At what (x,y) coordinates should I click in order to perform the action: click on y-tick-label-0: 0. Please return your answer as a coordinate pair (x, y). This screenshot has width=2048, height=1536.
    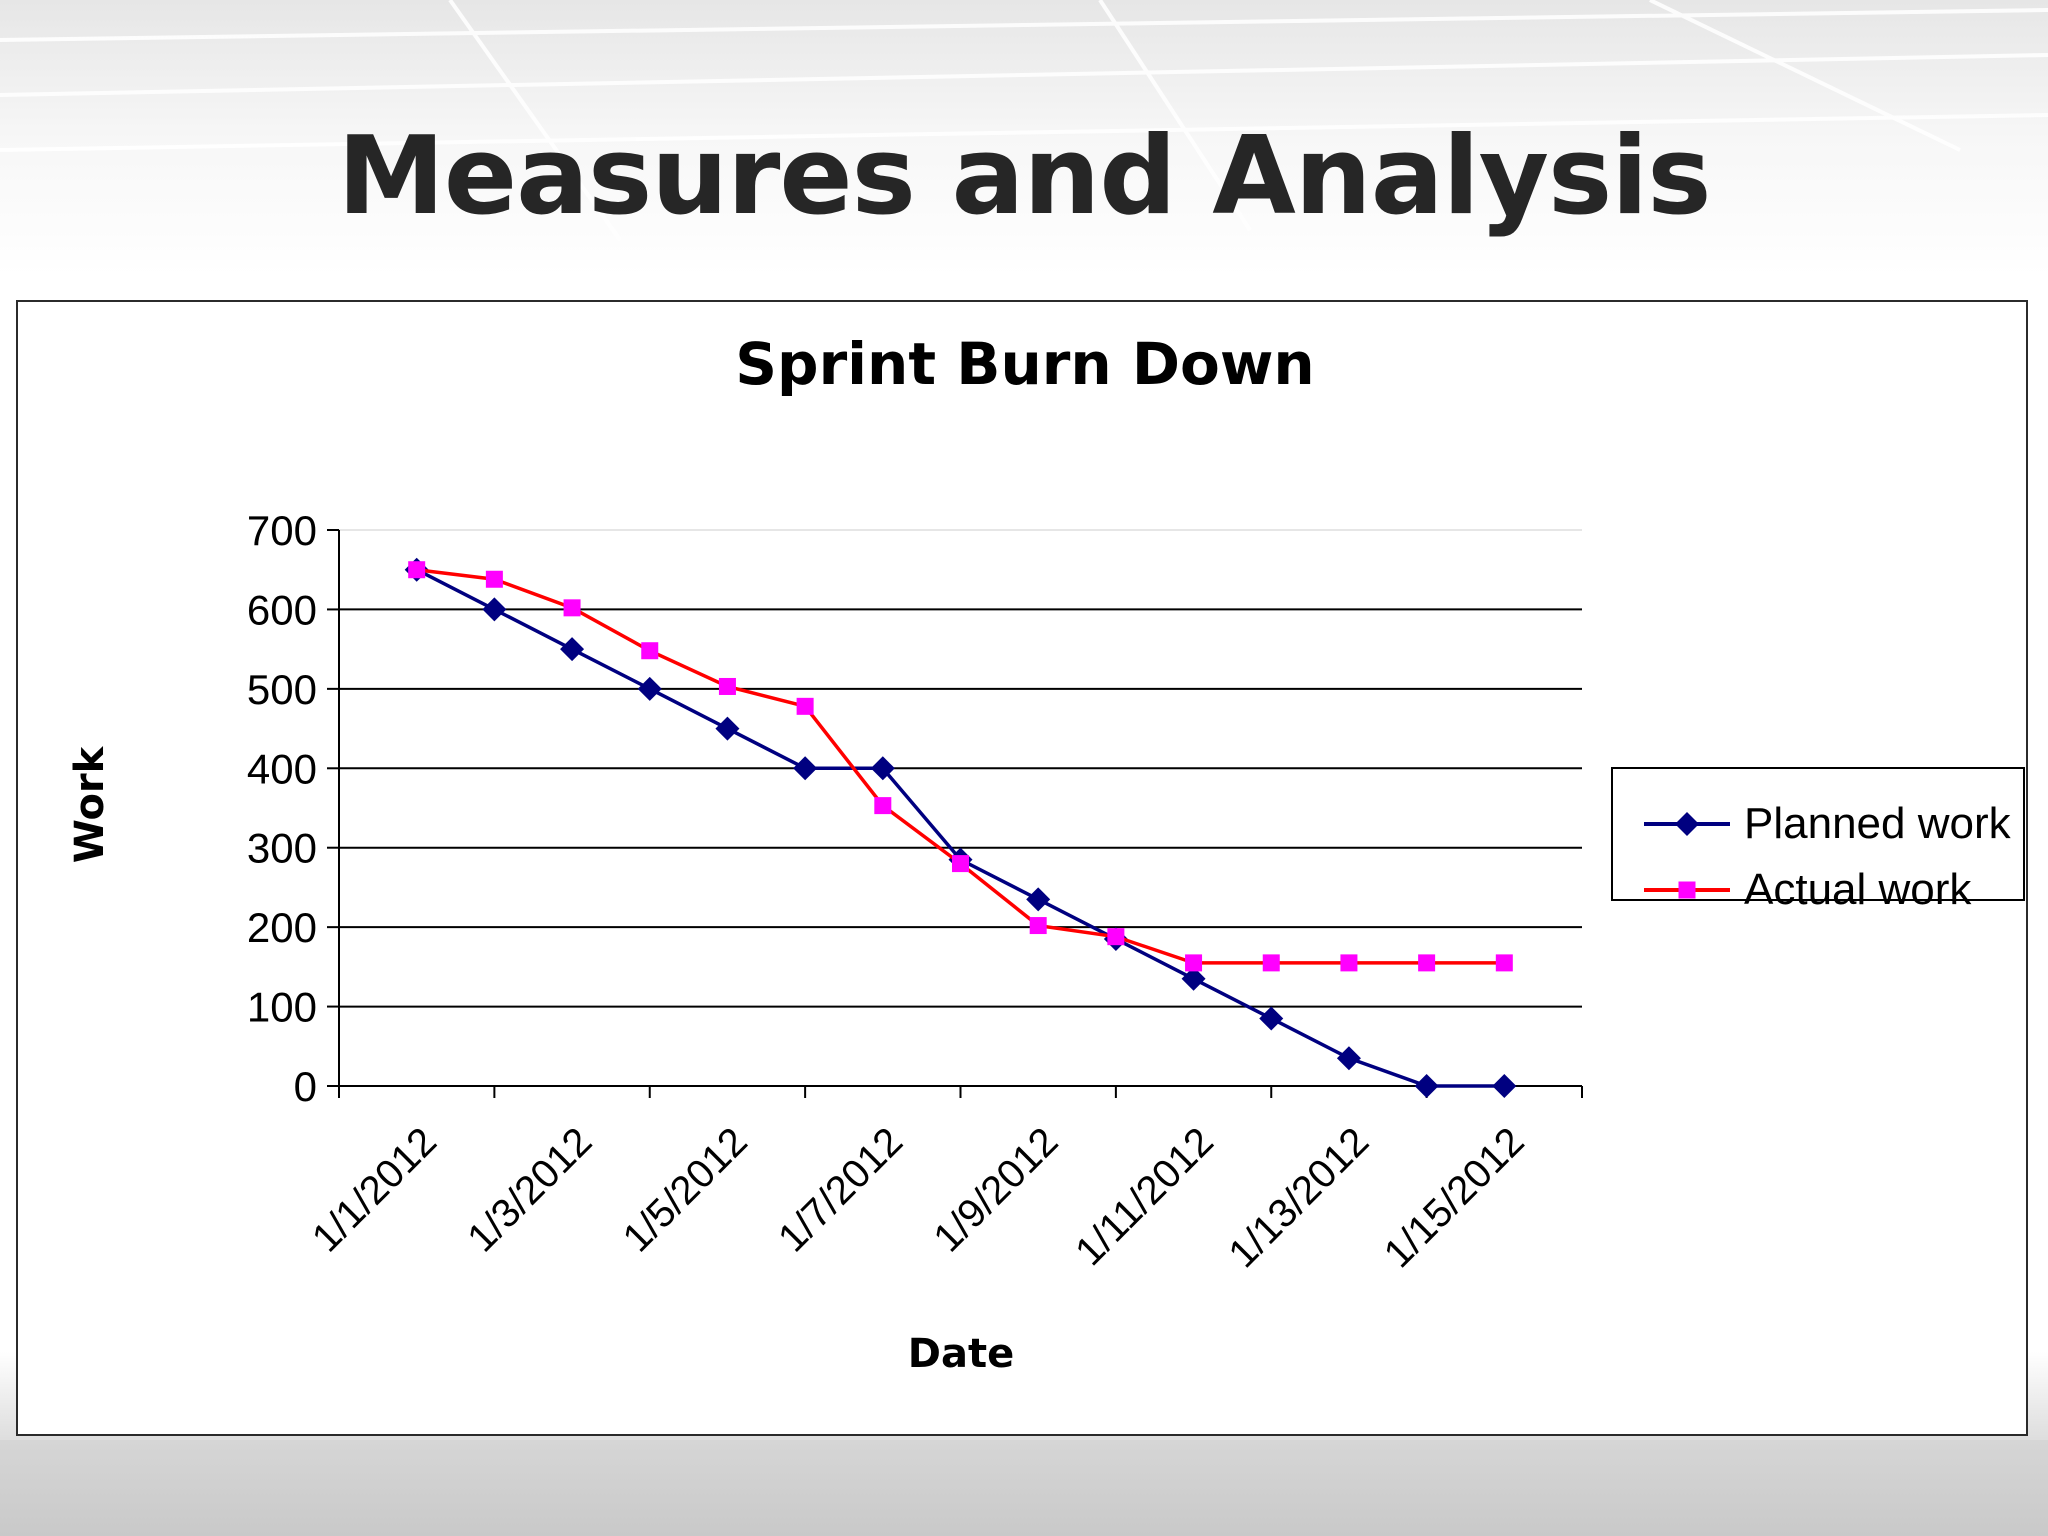
    Looking at the image, I should click on (305, 1086).